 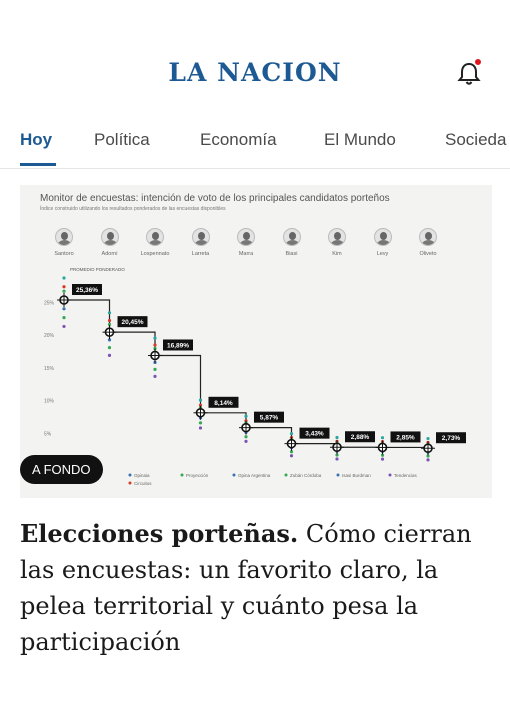 What do you see at coordinates (306, 475) in the screenshot?
I see `legend-label: Zubán Córdoba` at bounding box center [306, 475].